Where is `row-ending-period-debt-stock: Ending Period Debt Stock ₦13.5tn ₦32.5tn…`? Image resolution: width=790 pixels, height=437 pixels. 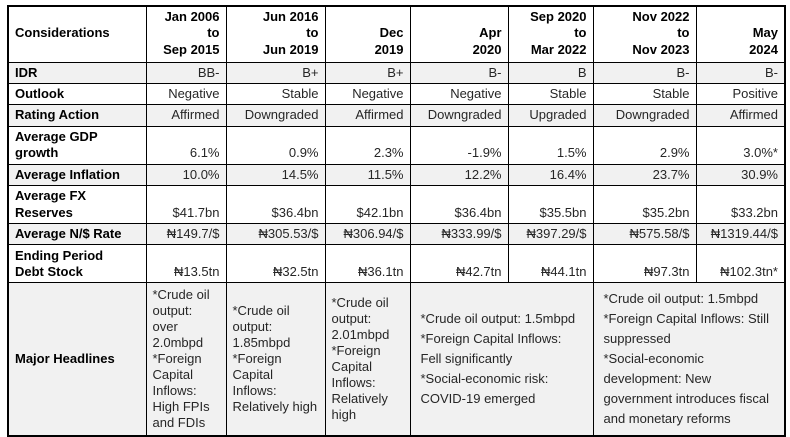 row-ending-period-debt-stock: Ending Period Debt Stock ₦13.5tn ₦32.5tn… is located at coordinates (396, 263).